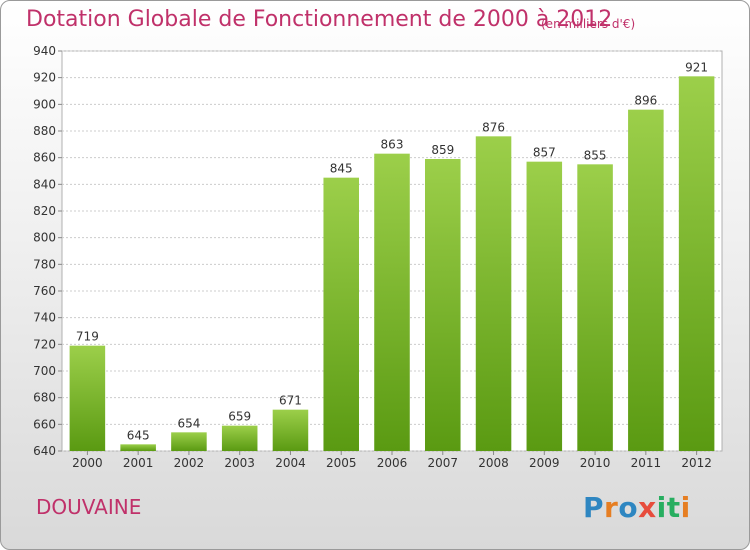 This screenshot has height=550, width=750. I want to click on commune-name: DOUVAINE, so click(89, 507).